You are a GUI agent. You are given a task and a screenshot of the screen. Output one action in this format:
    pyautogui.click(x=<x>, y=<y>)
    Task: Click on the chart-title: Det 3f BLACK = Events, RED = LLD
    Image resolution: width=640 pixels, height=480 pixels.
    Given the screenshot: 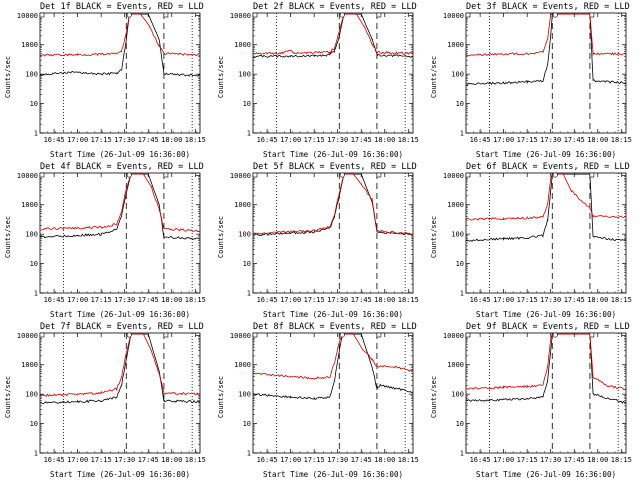 What is the action you would take?
    pyautogui.click(x=548, y=7)
    